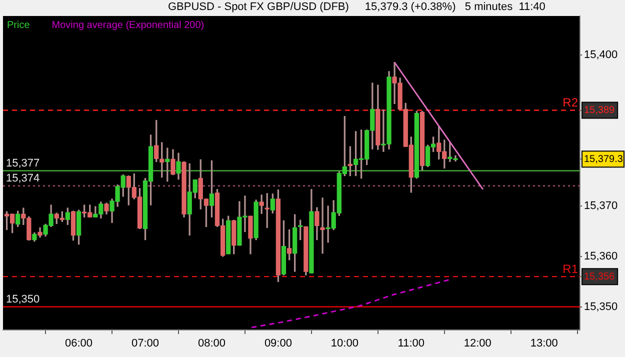 Image resolution: width=625 pixels, height=357 pixels. What do you see at coordinates (570, 269) in the screenshot?
I see `ref-line-label: R1` at bounding box center [570, 269].